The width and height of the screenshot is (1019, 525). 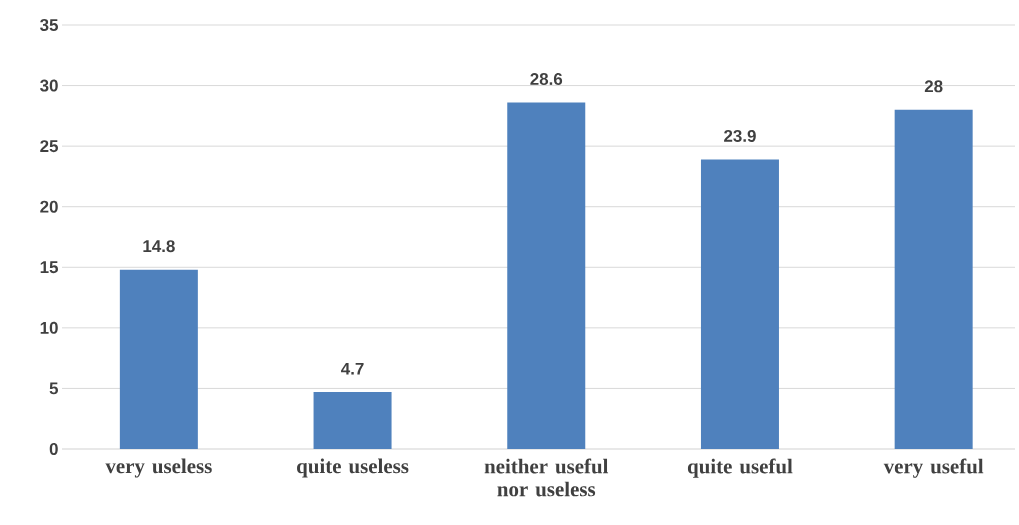 What do you see at coordinates (53, 449) in the screenshot?
I see `y-tick-label: 0` at bounding box center [53, 449].